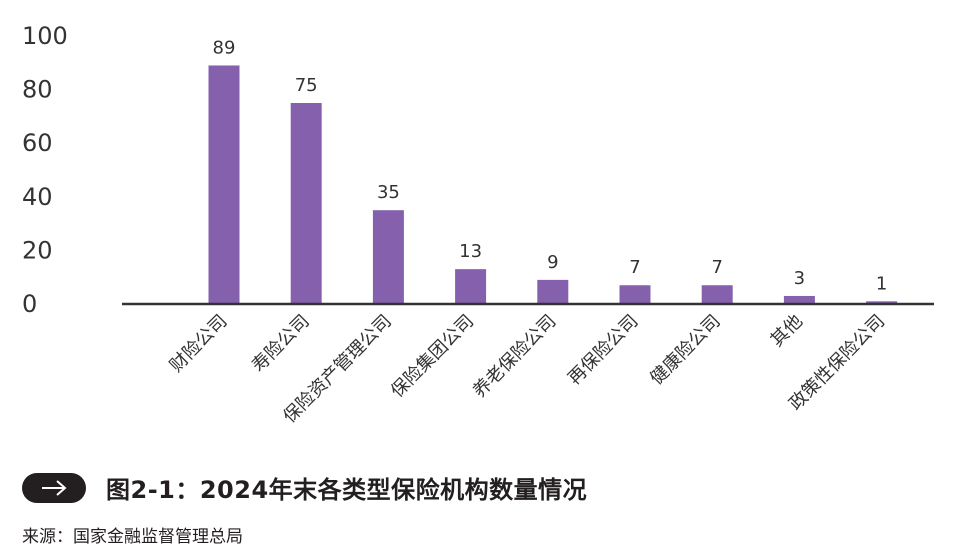 This screenshot has width=960, height=552. I want to click on figure-caption: 图2-1：2024年末各类型保险机构数量情况, so click(304, 487).